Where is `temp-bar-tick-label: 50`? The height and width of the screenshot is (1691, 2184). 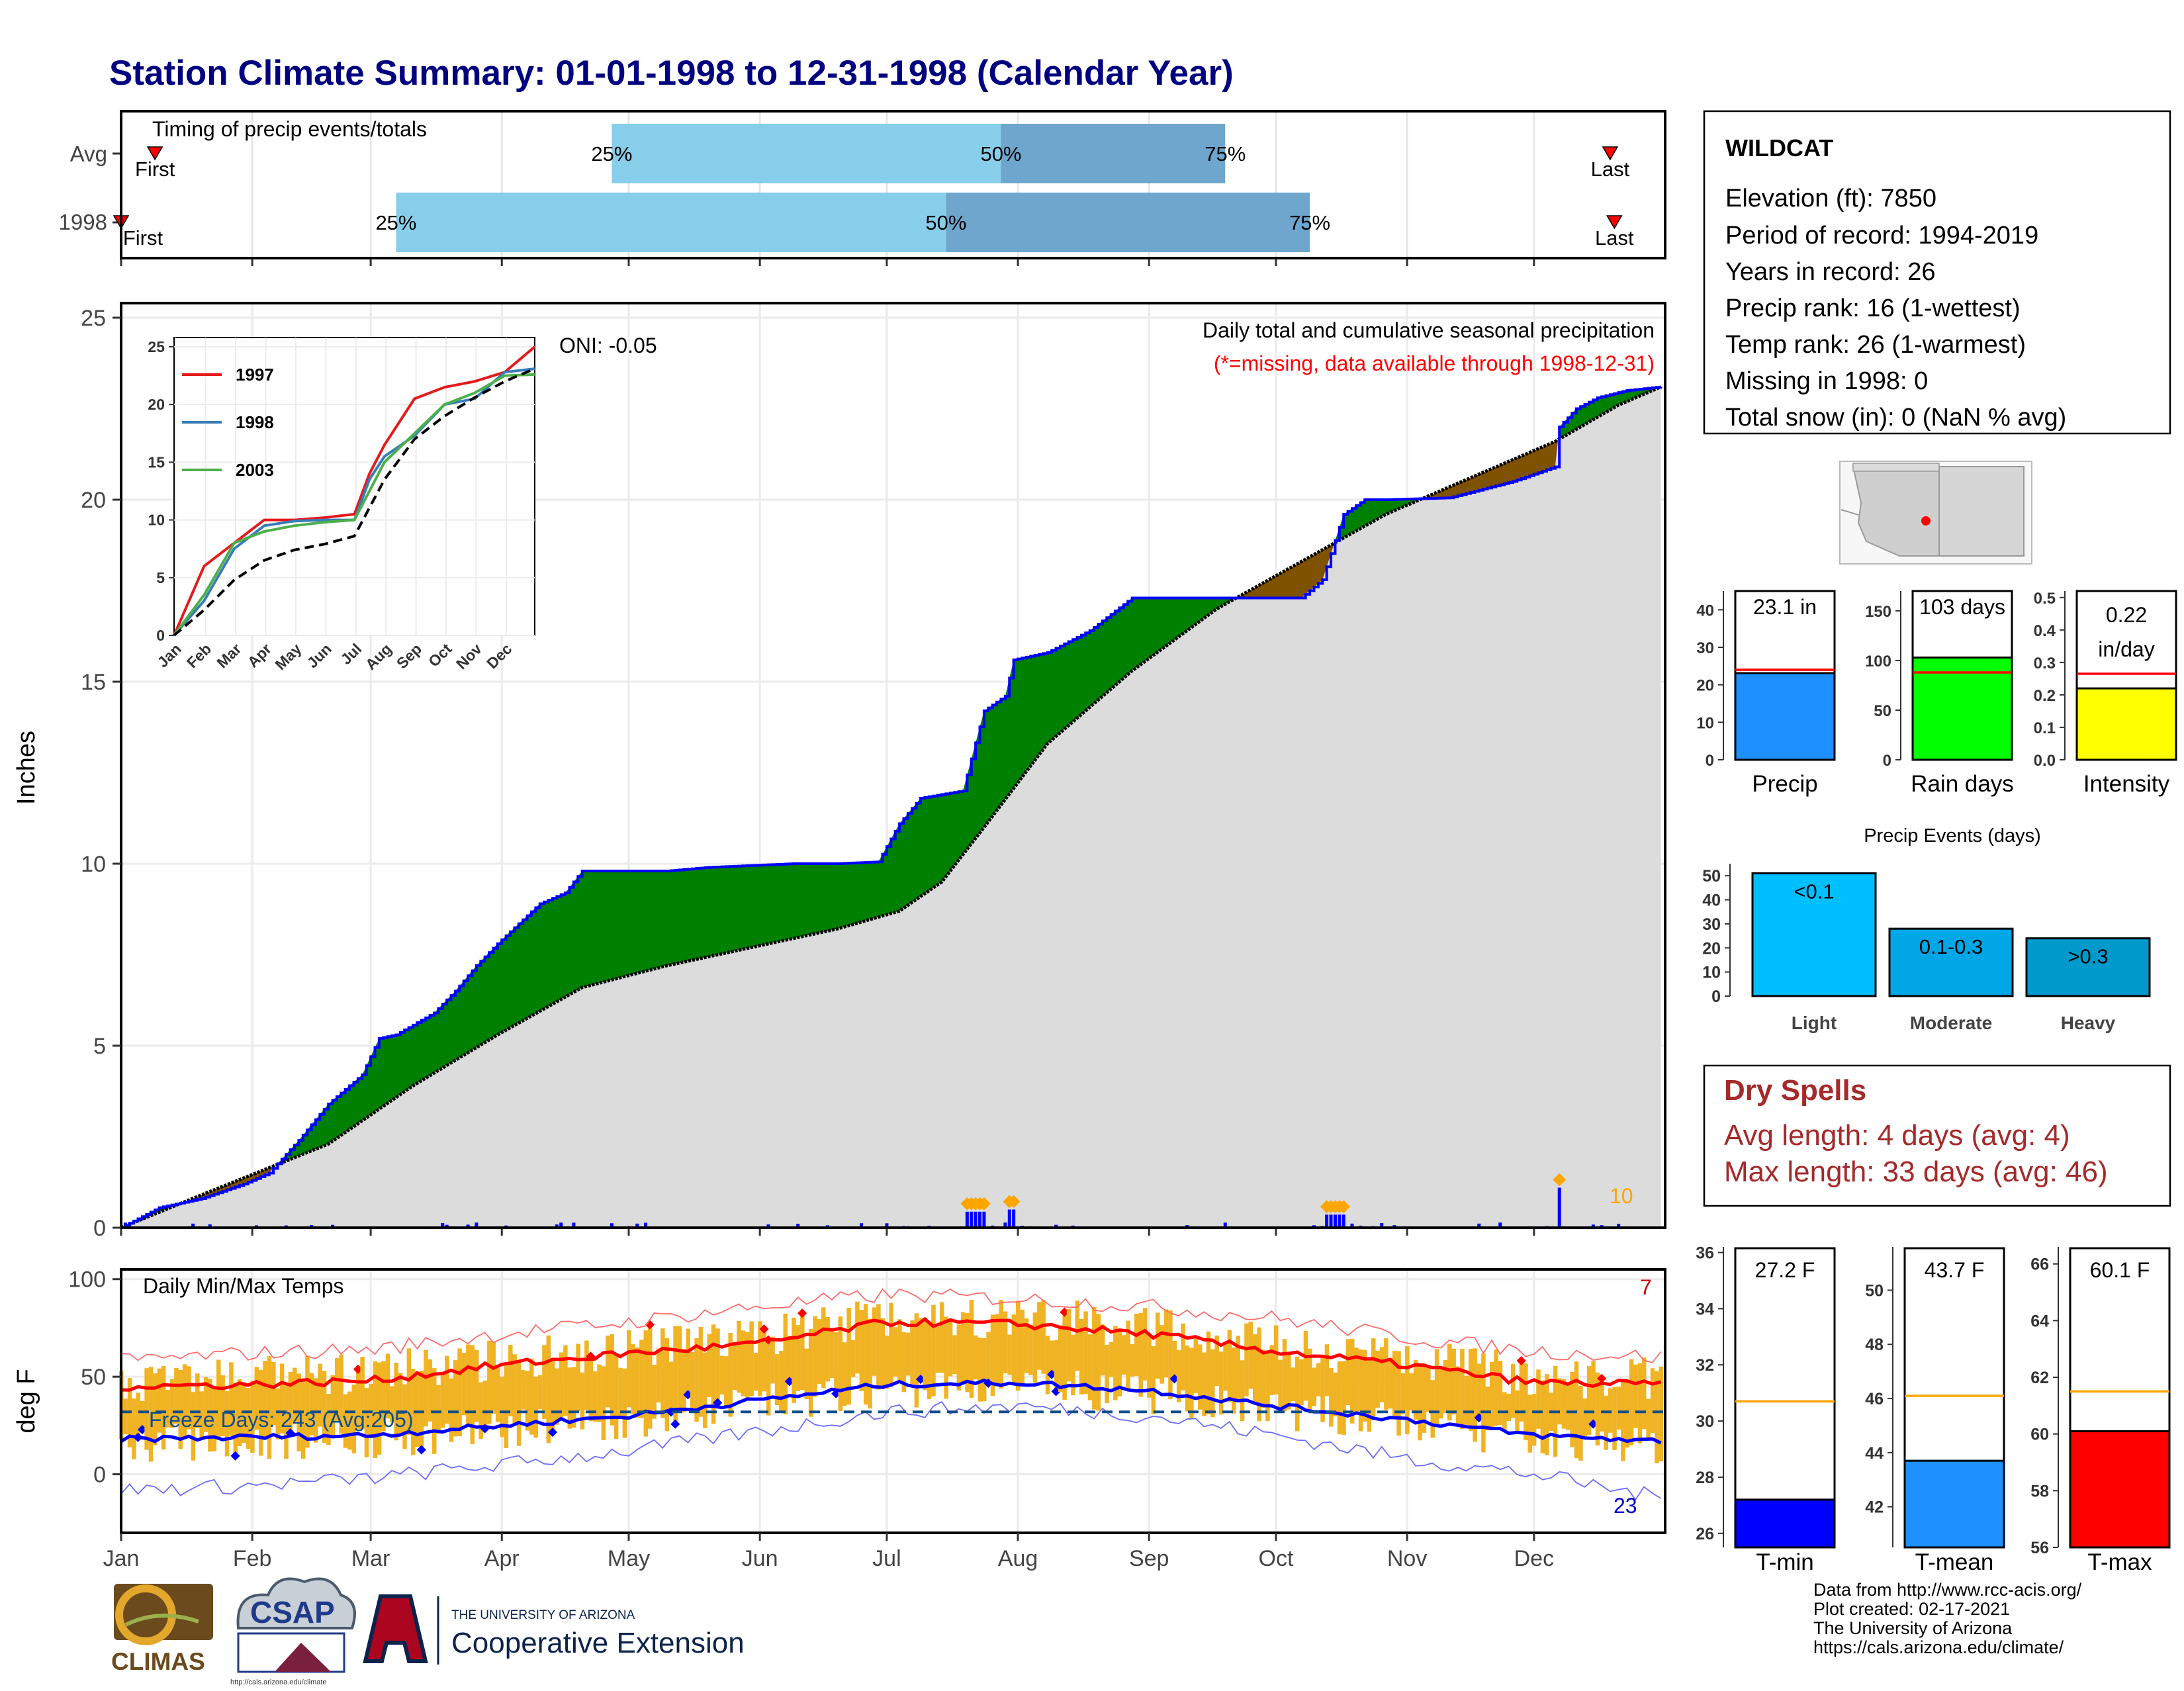
temp-bar-tick-label: 50 is located at coordinates (1874, 1290).